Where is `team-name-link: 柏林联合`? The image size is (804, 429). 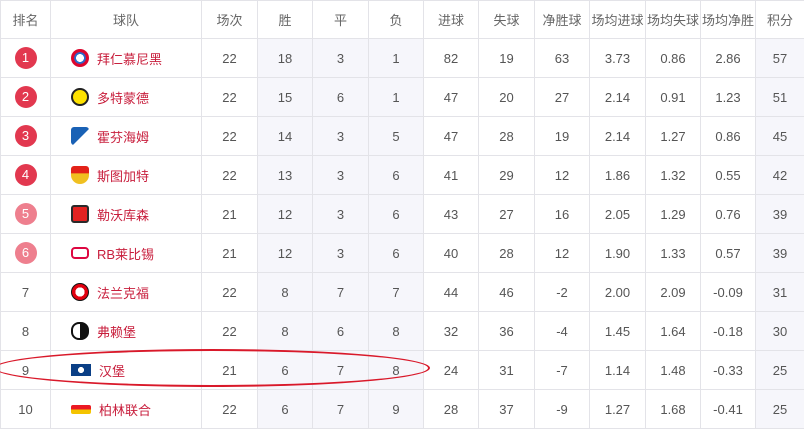 team-name-link: 柏林联合 is located at coordinates (125, 409).